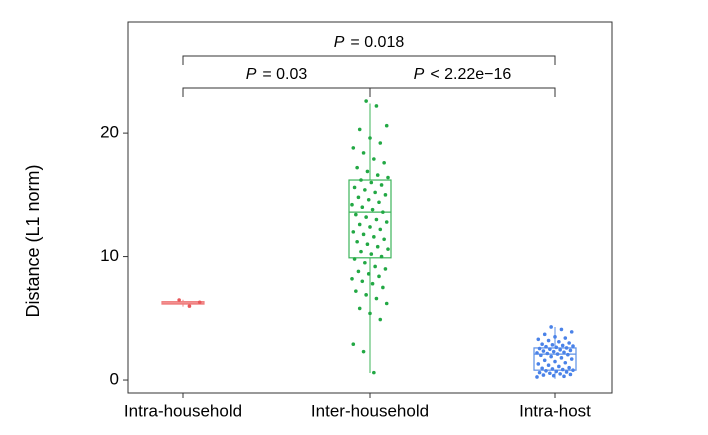 The image size is (708, 435). I want to click on p-value: < 2.22e−16, so click(470, 74).